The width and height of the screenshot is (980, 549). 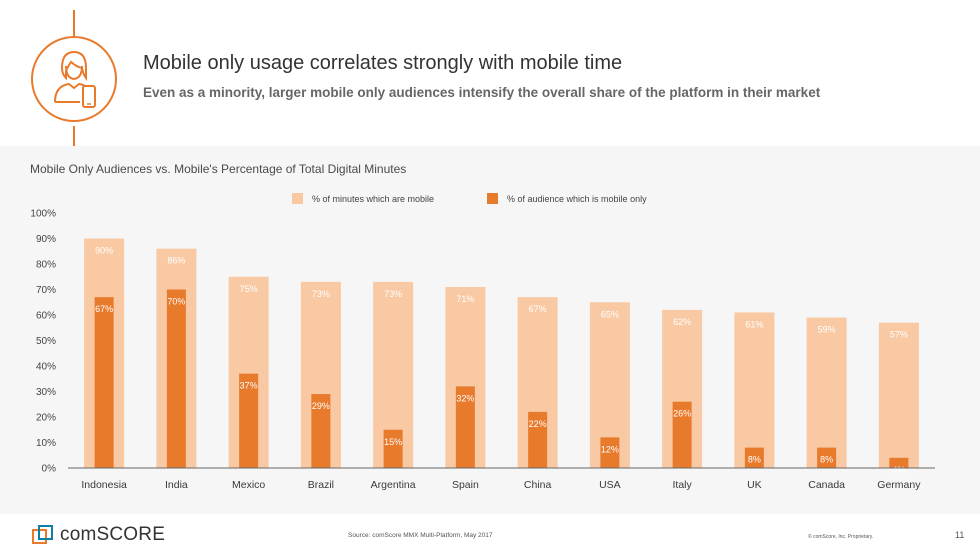 I want to click on brand-name: comSCORE, so click(x=113, y=534).